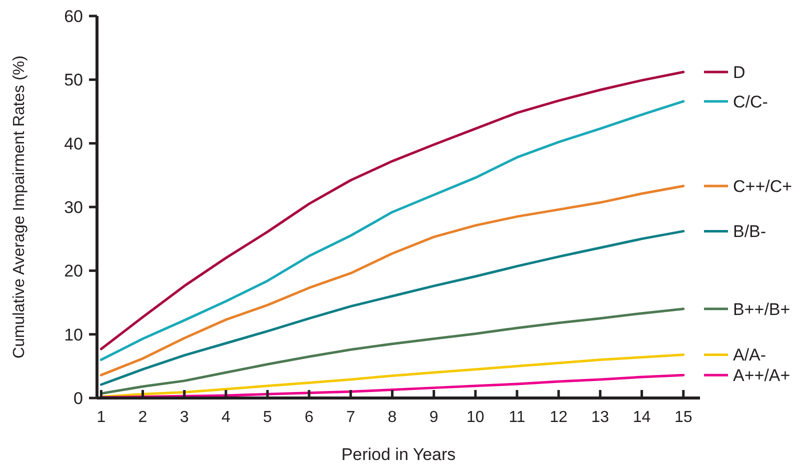 The image size is (802, 468). I want to click on x-tick-label: 4, so click(225, 417).